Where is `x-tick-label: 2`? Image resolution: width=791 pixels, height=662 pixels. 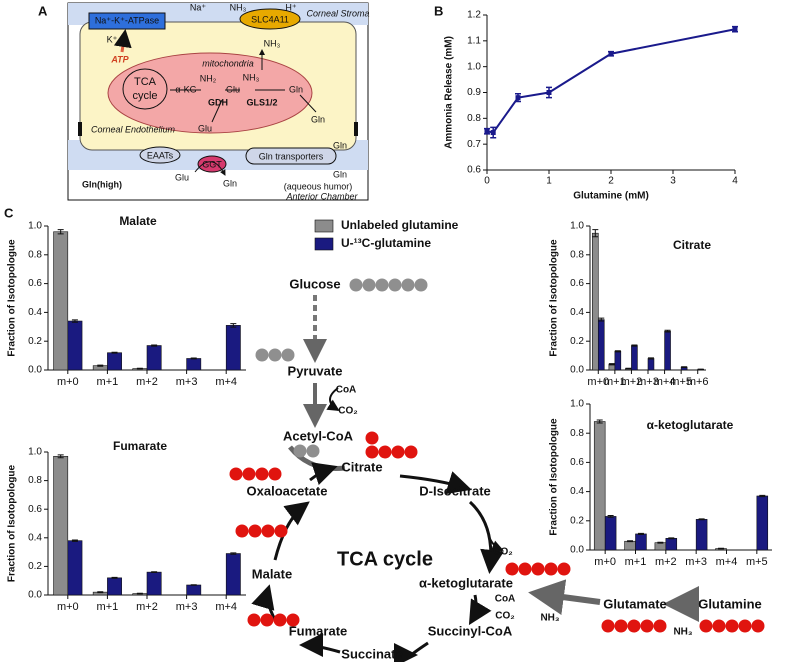 x-tick-label: 2 is located at coordinates (611, 181).